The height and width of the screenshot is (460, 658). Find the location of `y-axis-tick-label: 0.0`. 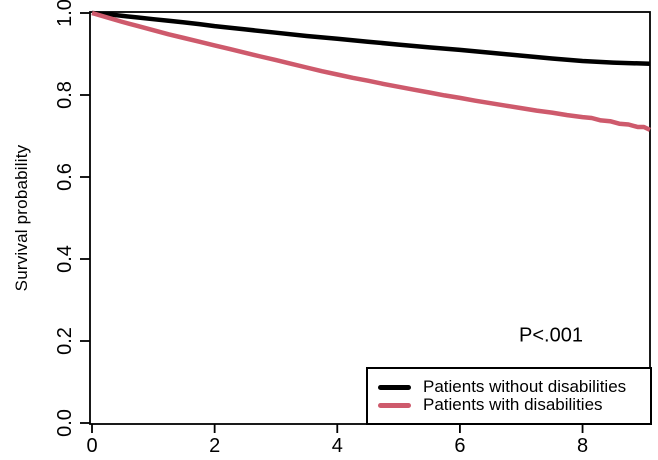

y-axis-tick-label: 0.0 is located at coordinates (65, 423).